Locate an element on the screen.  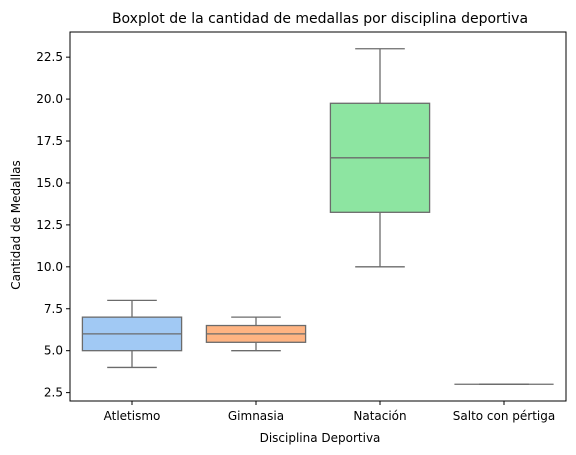
y-tick-label: 7.5 is located at coordinates (53, 309).